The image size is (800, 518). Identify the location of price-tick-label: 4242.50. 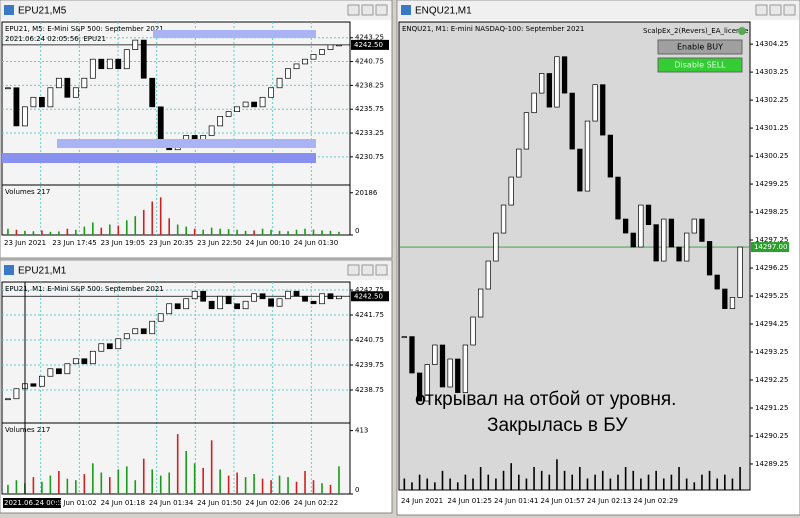
(368, 45).